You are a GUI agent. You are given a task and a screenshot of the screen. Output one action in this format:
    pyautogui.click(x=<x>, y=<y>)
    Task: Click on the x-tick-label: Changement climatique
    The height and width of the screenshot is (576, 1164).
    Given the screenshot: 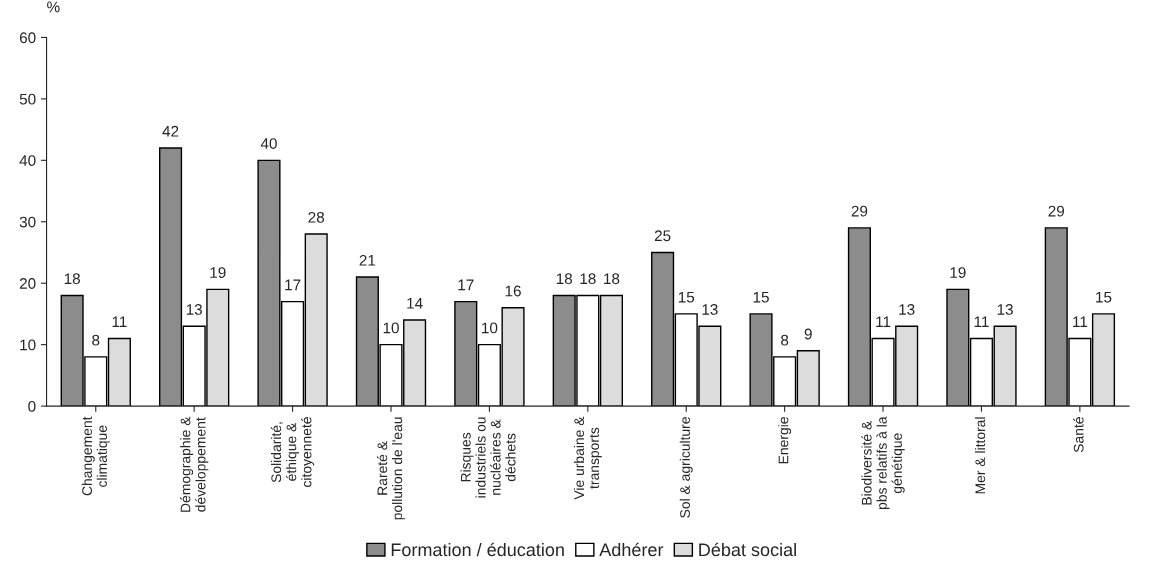 What is the action you would take?
    pyautogui.click(x=95, y=456)
    